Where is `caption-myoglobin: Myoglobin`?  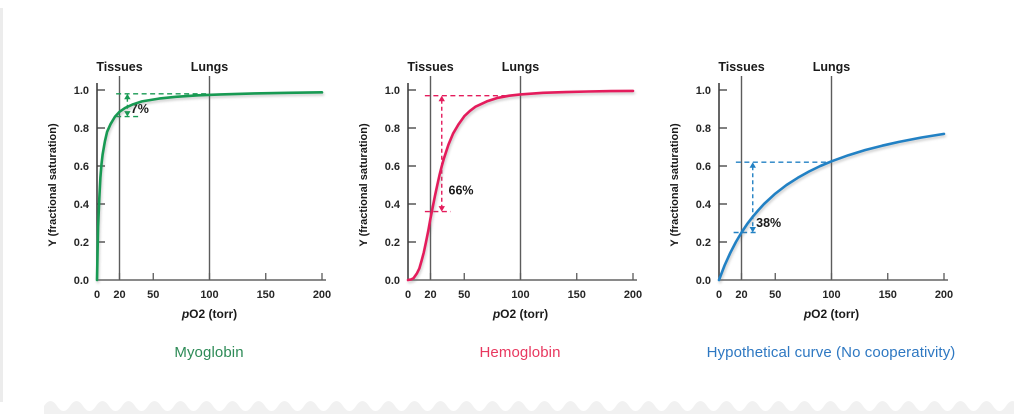 caption-myoglobin: Myoglobin is located at coordinates (209, 352).